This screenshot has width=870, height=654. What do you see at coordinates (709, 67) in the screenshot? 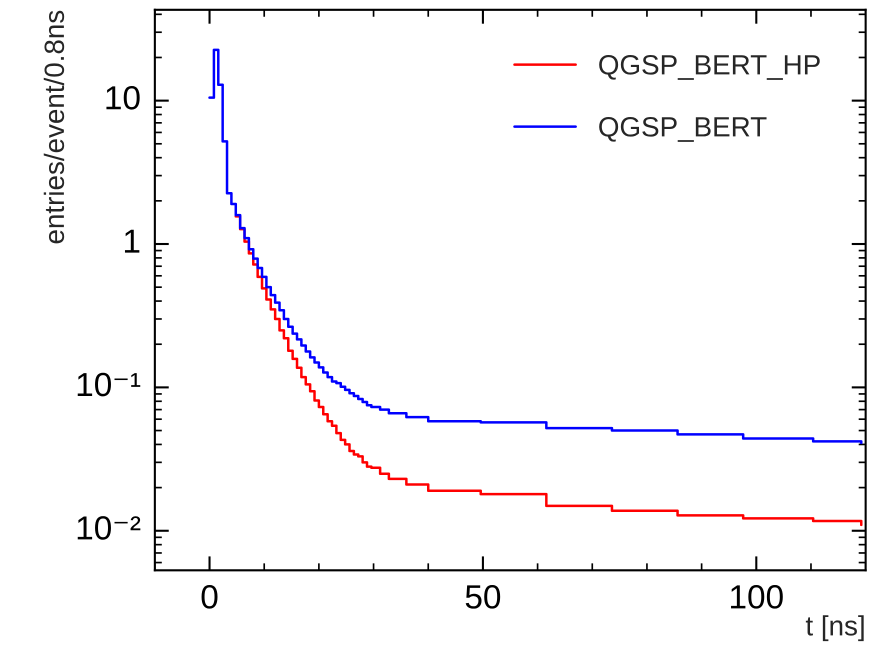
I see `legend-label: QGSP_BERT_HP` at bounding box center [709, 67].